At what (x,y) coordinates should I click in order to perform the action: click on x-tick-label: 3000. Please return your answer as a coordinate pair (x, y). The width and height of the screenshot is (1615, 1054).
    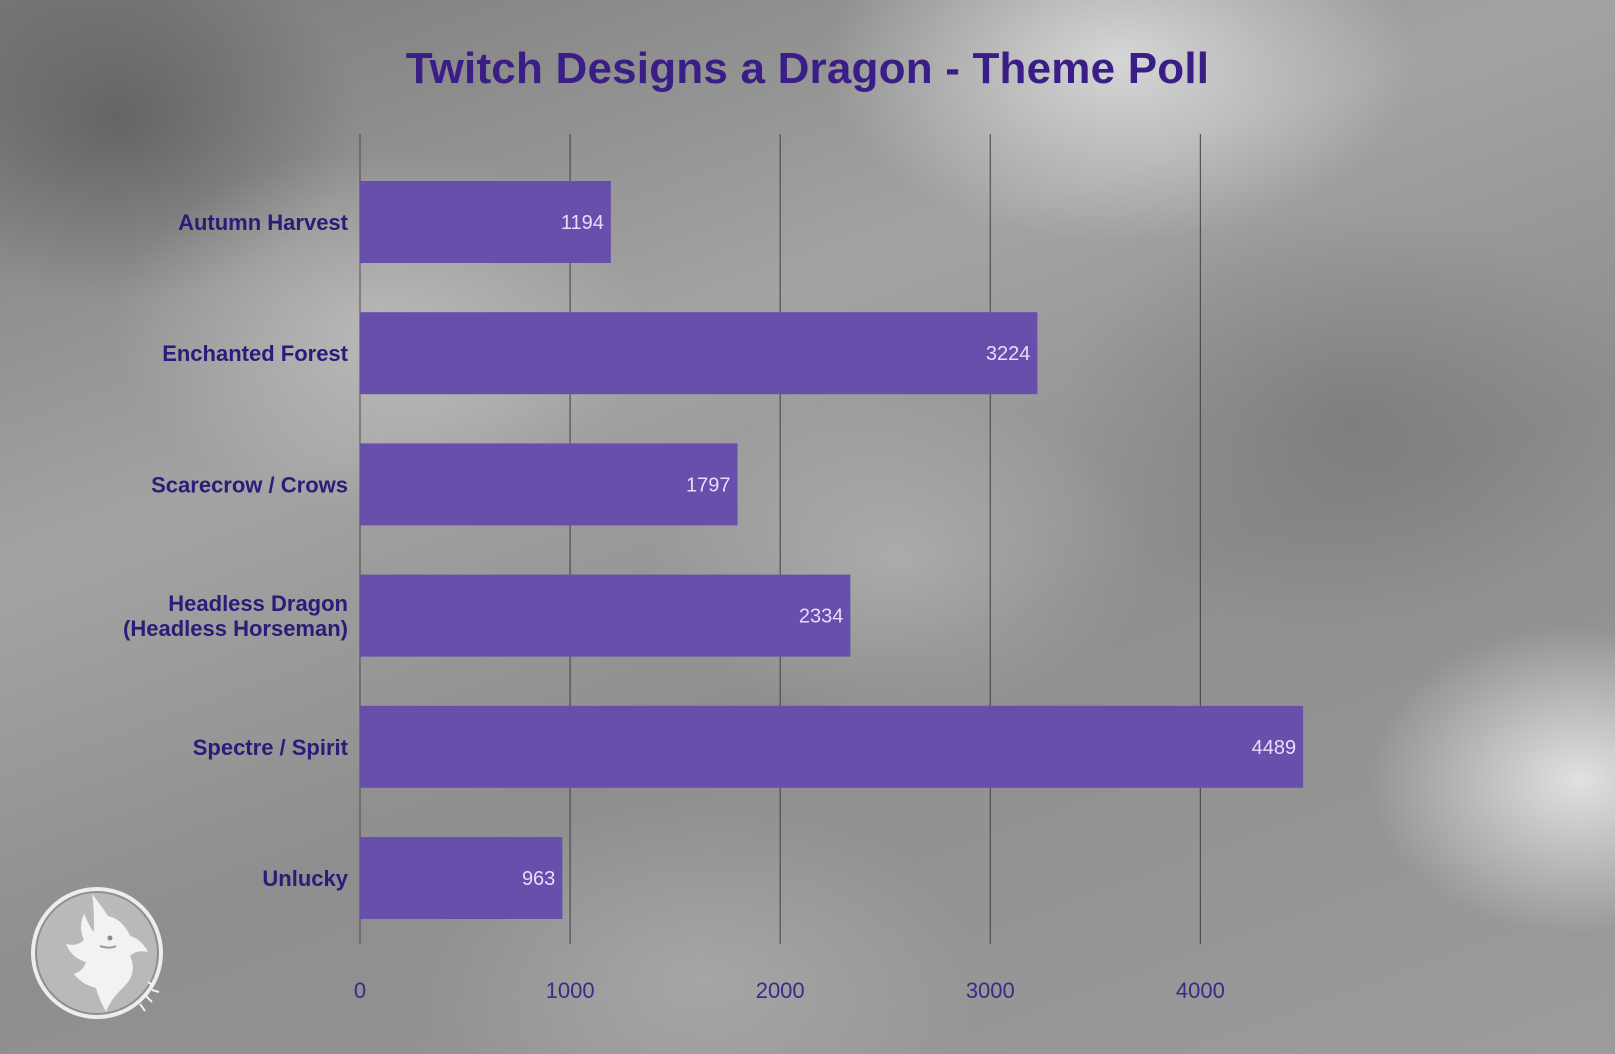
    Looking at the image, I should click on (990, 990).